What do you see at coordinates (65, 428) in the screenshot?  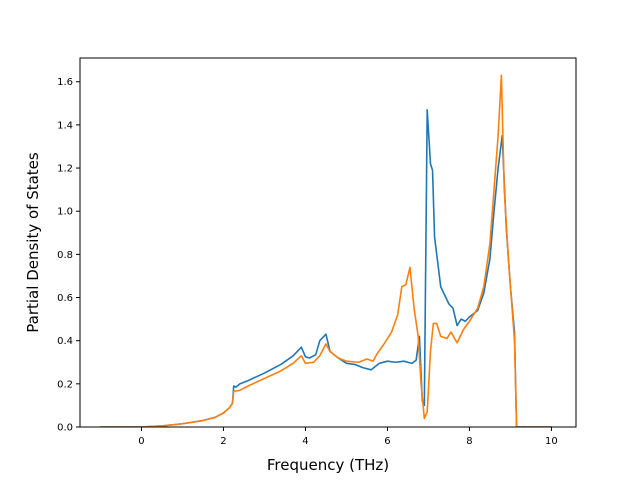 I see `y-tick-label: 0.0` at bounding box center [65, 428].